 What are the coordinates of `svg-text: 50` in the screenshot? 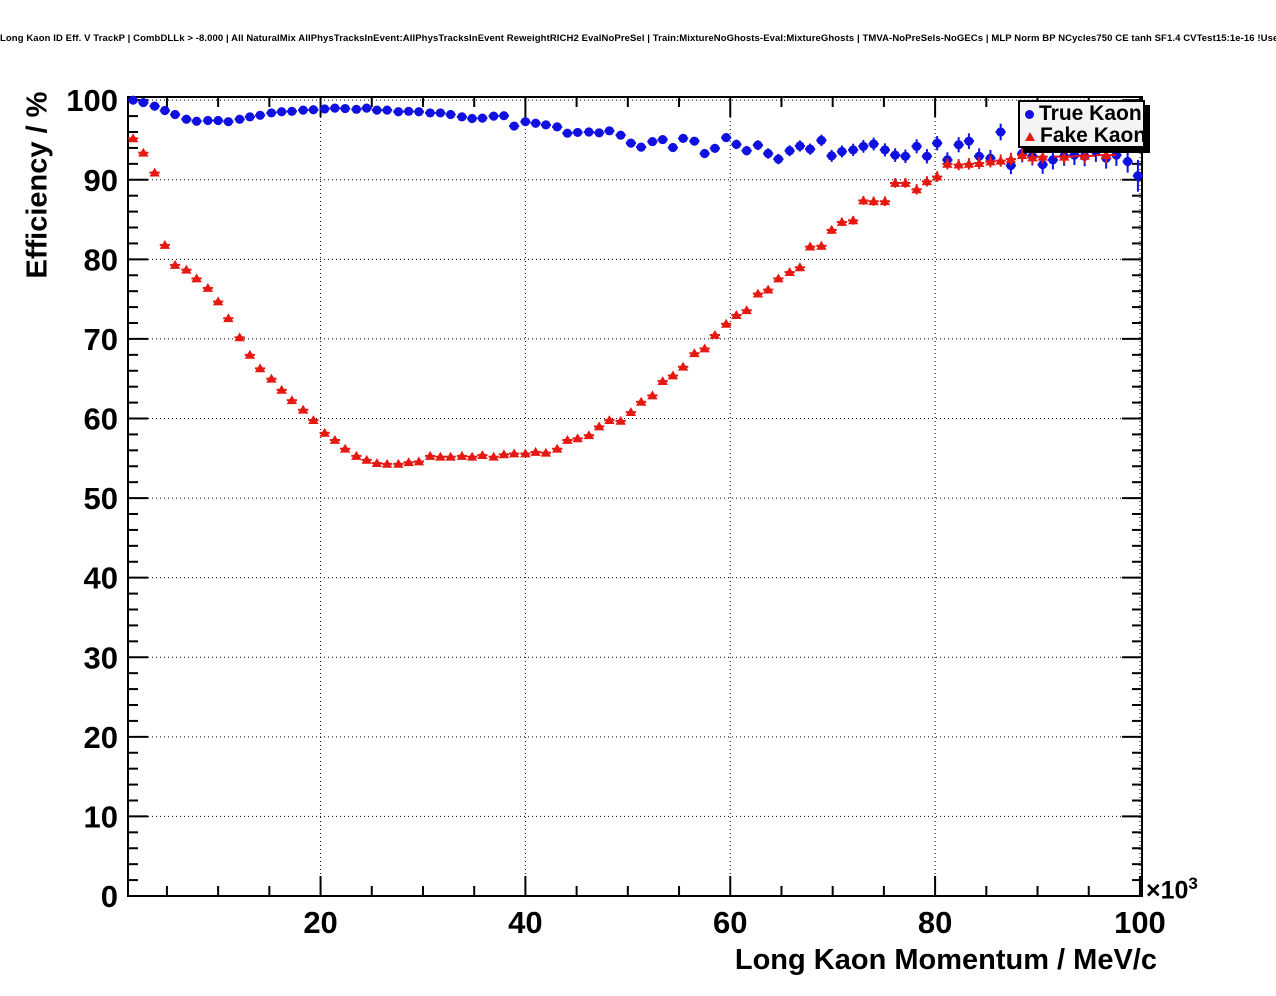 It's located at (101, 498).